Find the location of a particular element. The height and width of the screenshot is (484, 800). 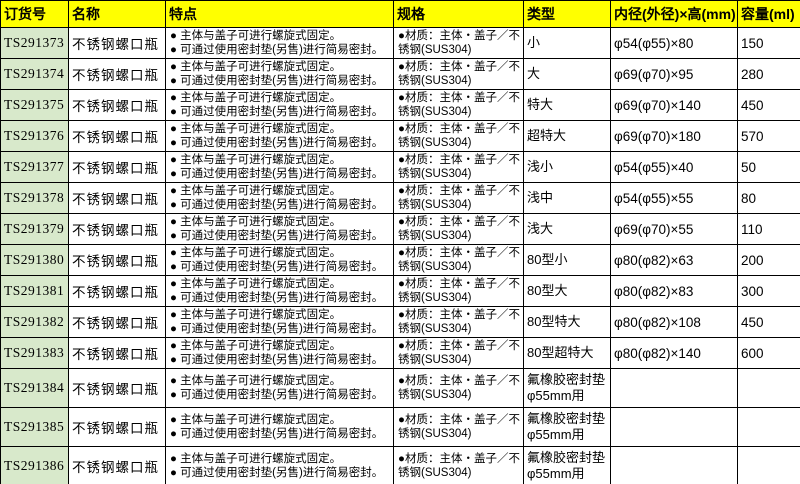

capacity-cell: 280 is located at coordinates (768, 74).